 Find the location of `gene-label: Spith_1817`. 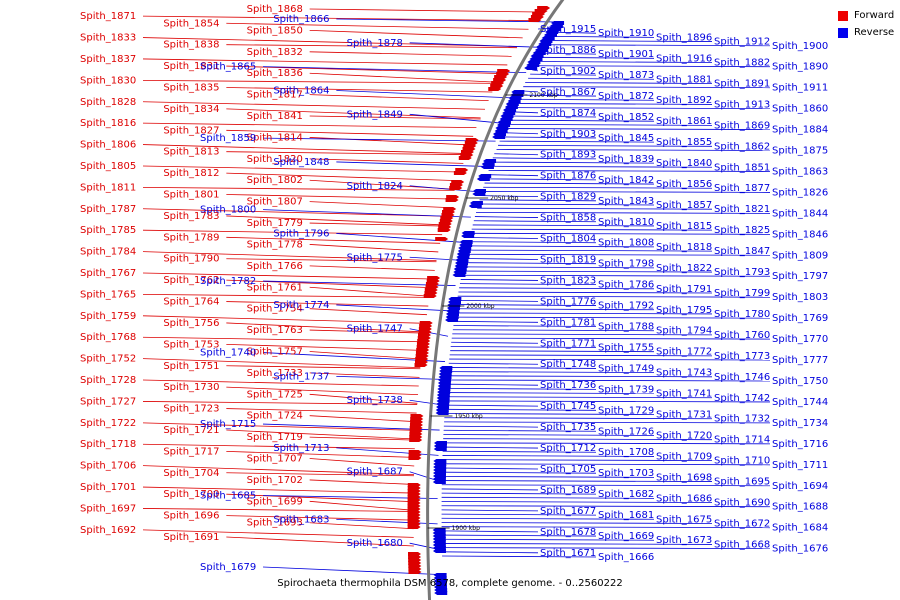

gene-label: Spith_1817 is located at coordinates (275, 95).